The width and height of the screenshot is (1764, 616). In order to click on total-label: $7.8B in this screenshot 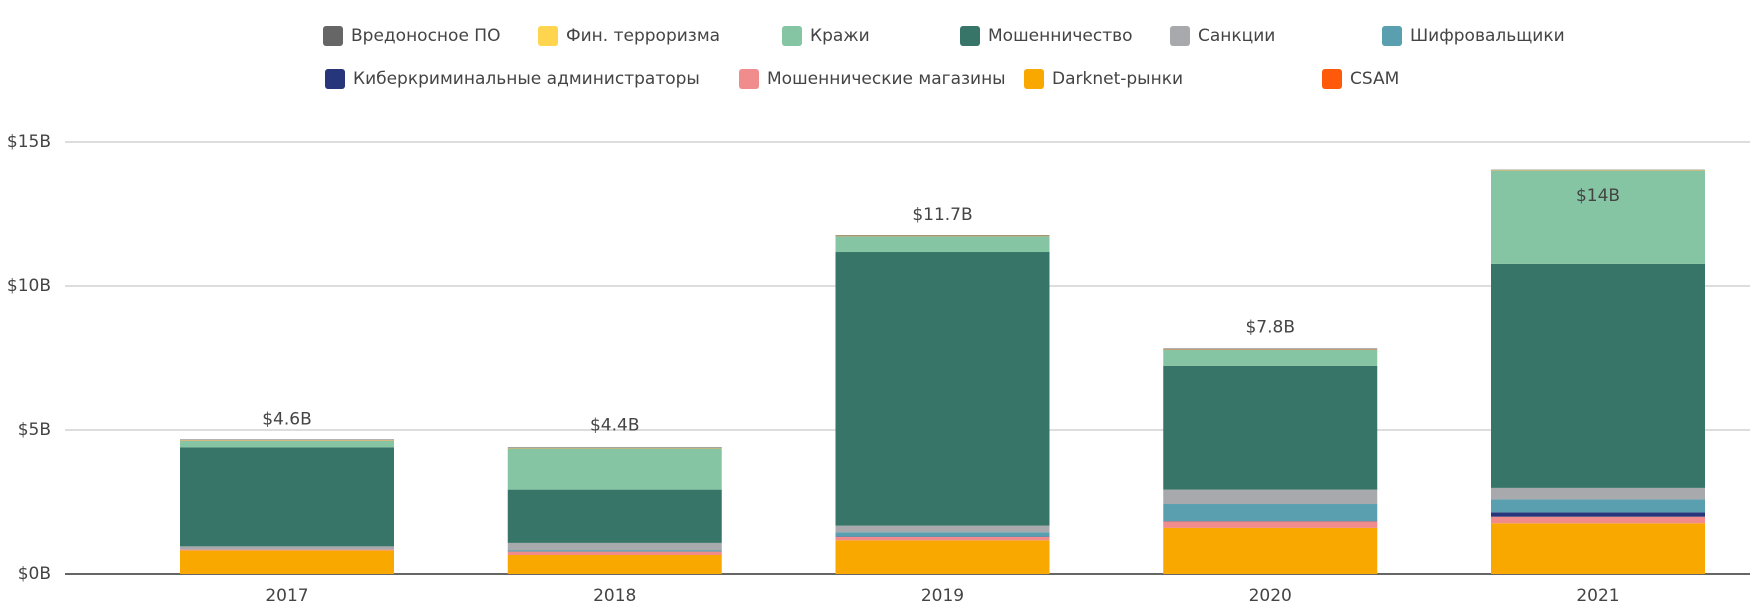, I will do `click(1270, 327)`.